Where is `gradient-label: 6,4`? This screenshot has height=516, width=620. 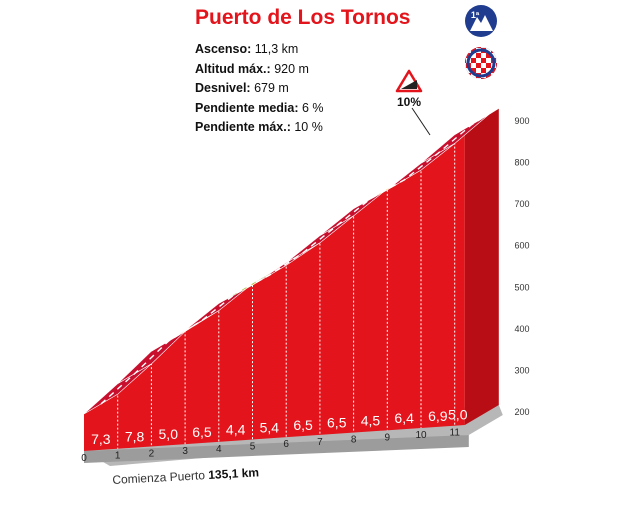
gradient-label: 6,4 is located at coordinates (404, 418).